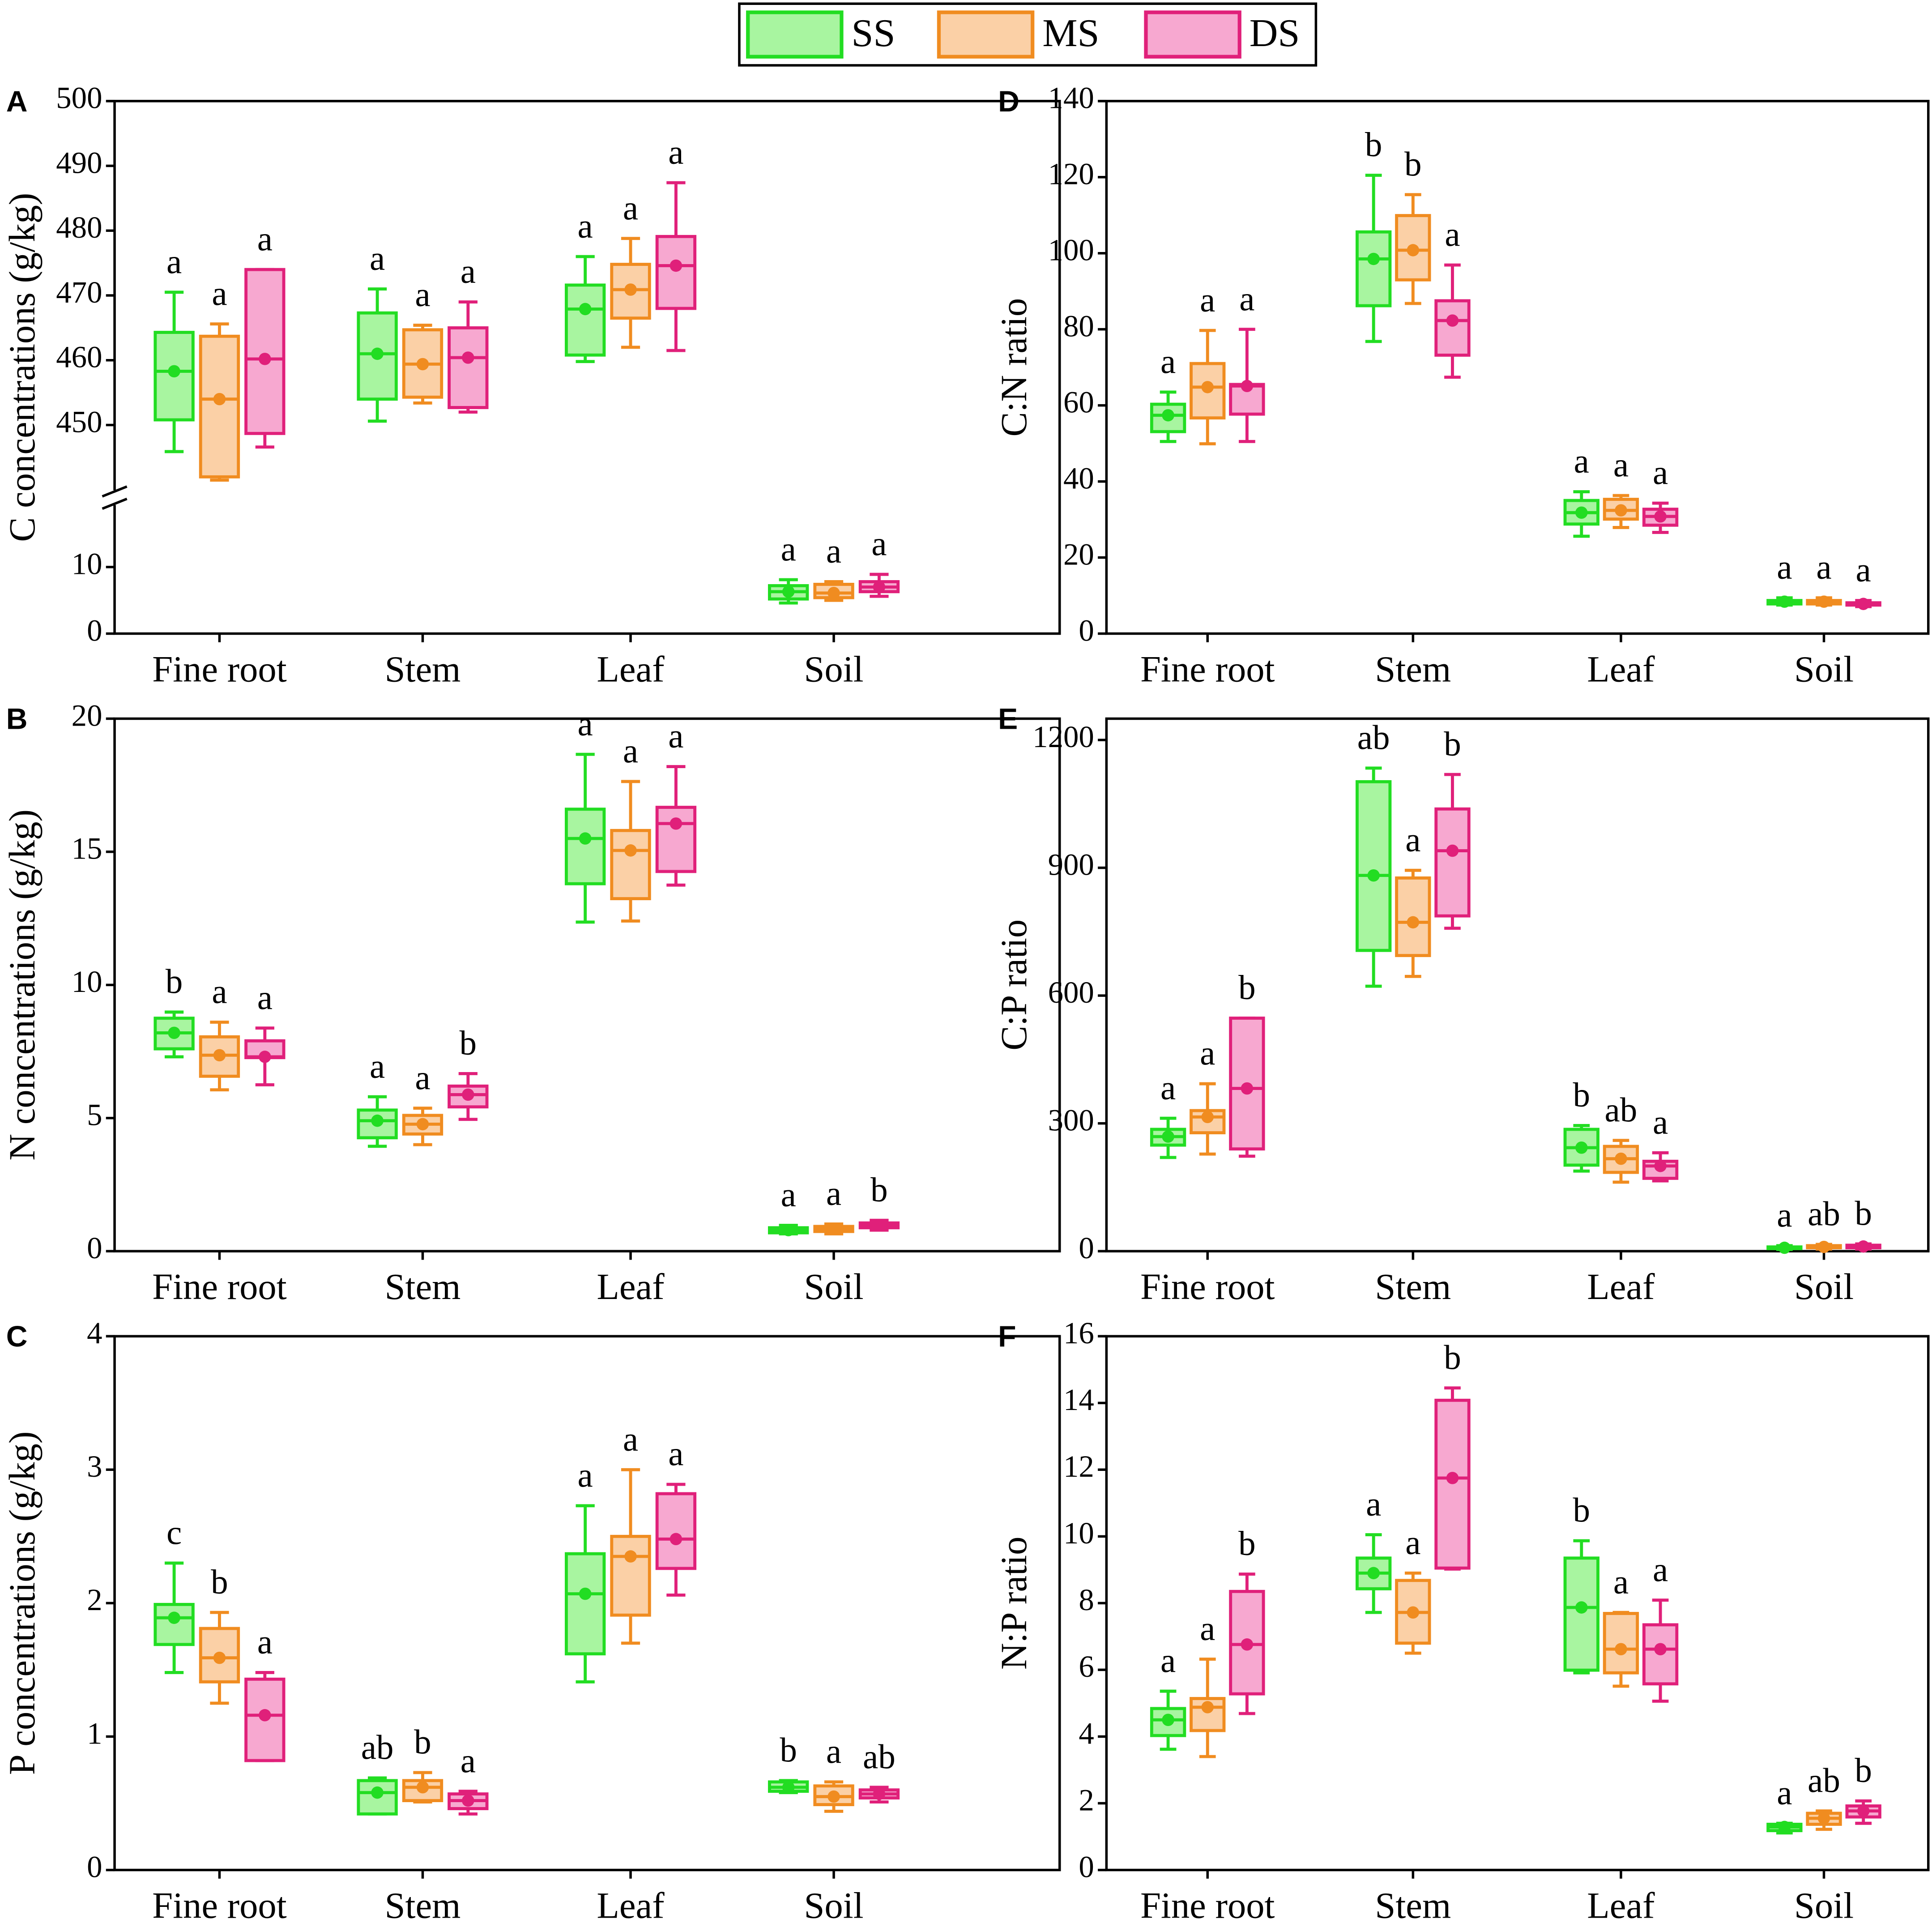 The height and width of the screenshot is (1923, 1932). I want to click on y-tick-label: 12, so click(1078, 1466).